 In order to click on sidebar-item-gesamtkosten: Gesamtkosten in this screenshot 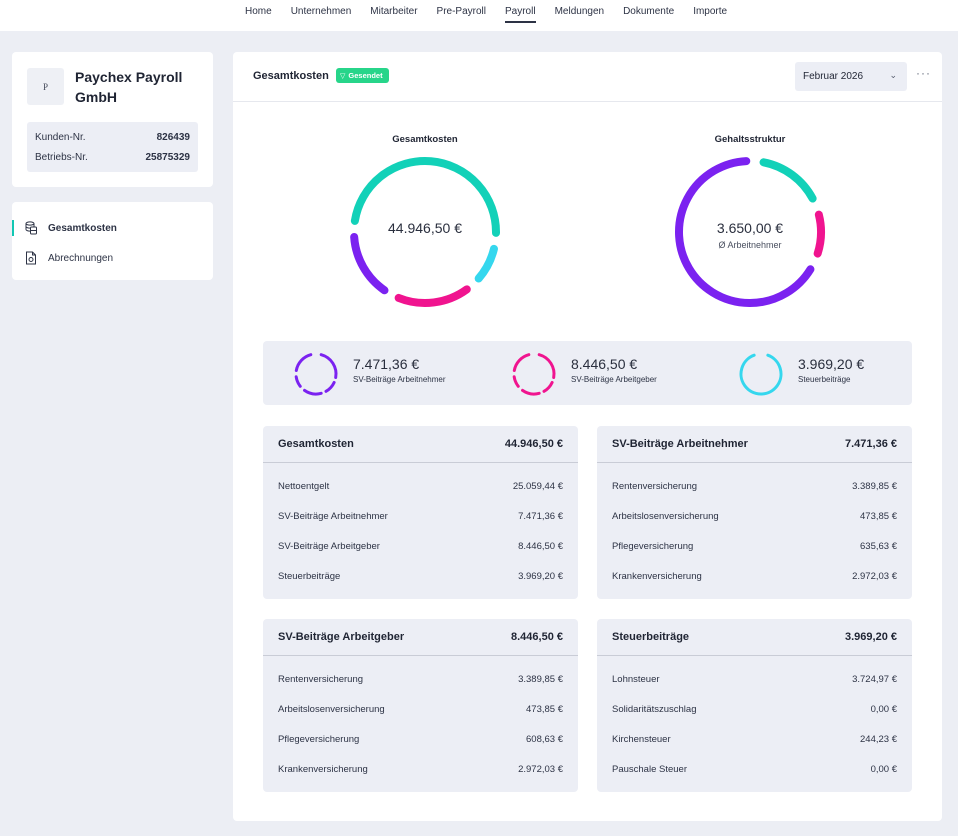, I will do `click(112, 228)`.